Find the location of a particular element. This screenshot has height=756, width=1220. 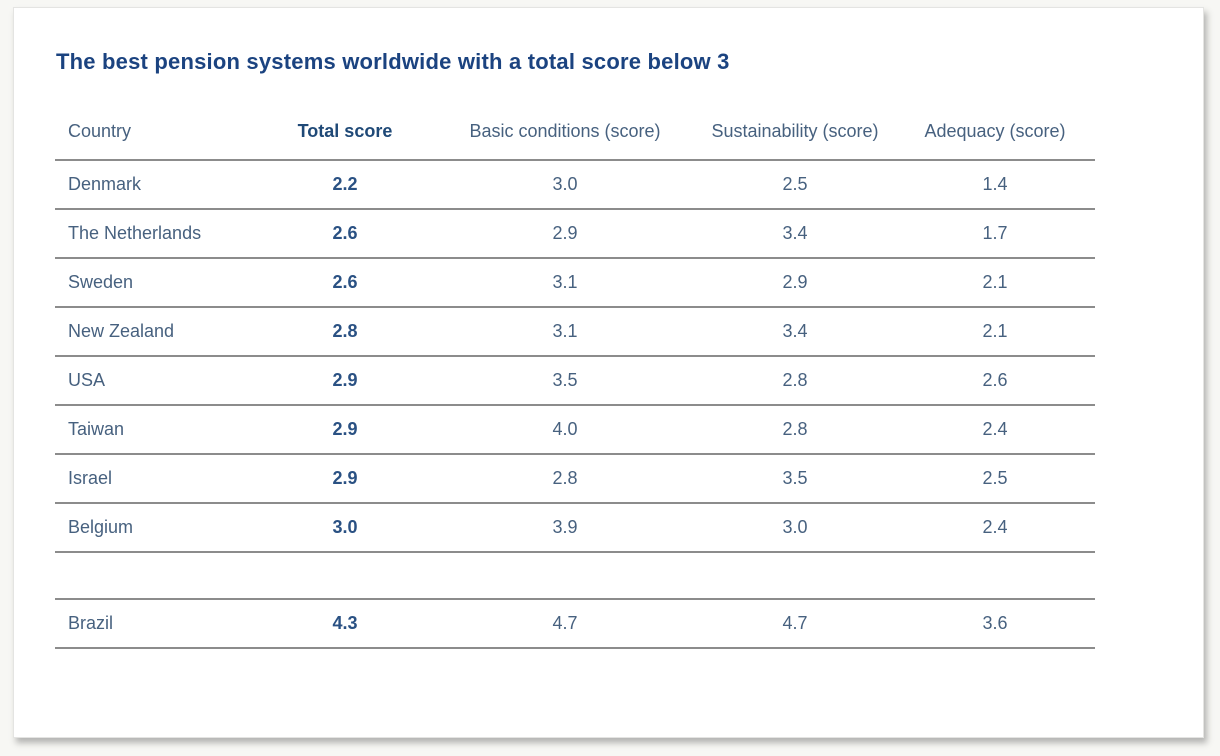

adequacy-cell: 1.7 is located at coordinates (995, 234).